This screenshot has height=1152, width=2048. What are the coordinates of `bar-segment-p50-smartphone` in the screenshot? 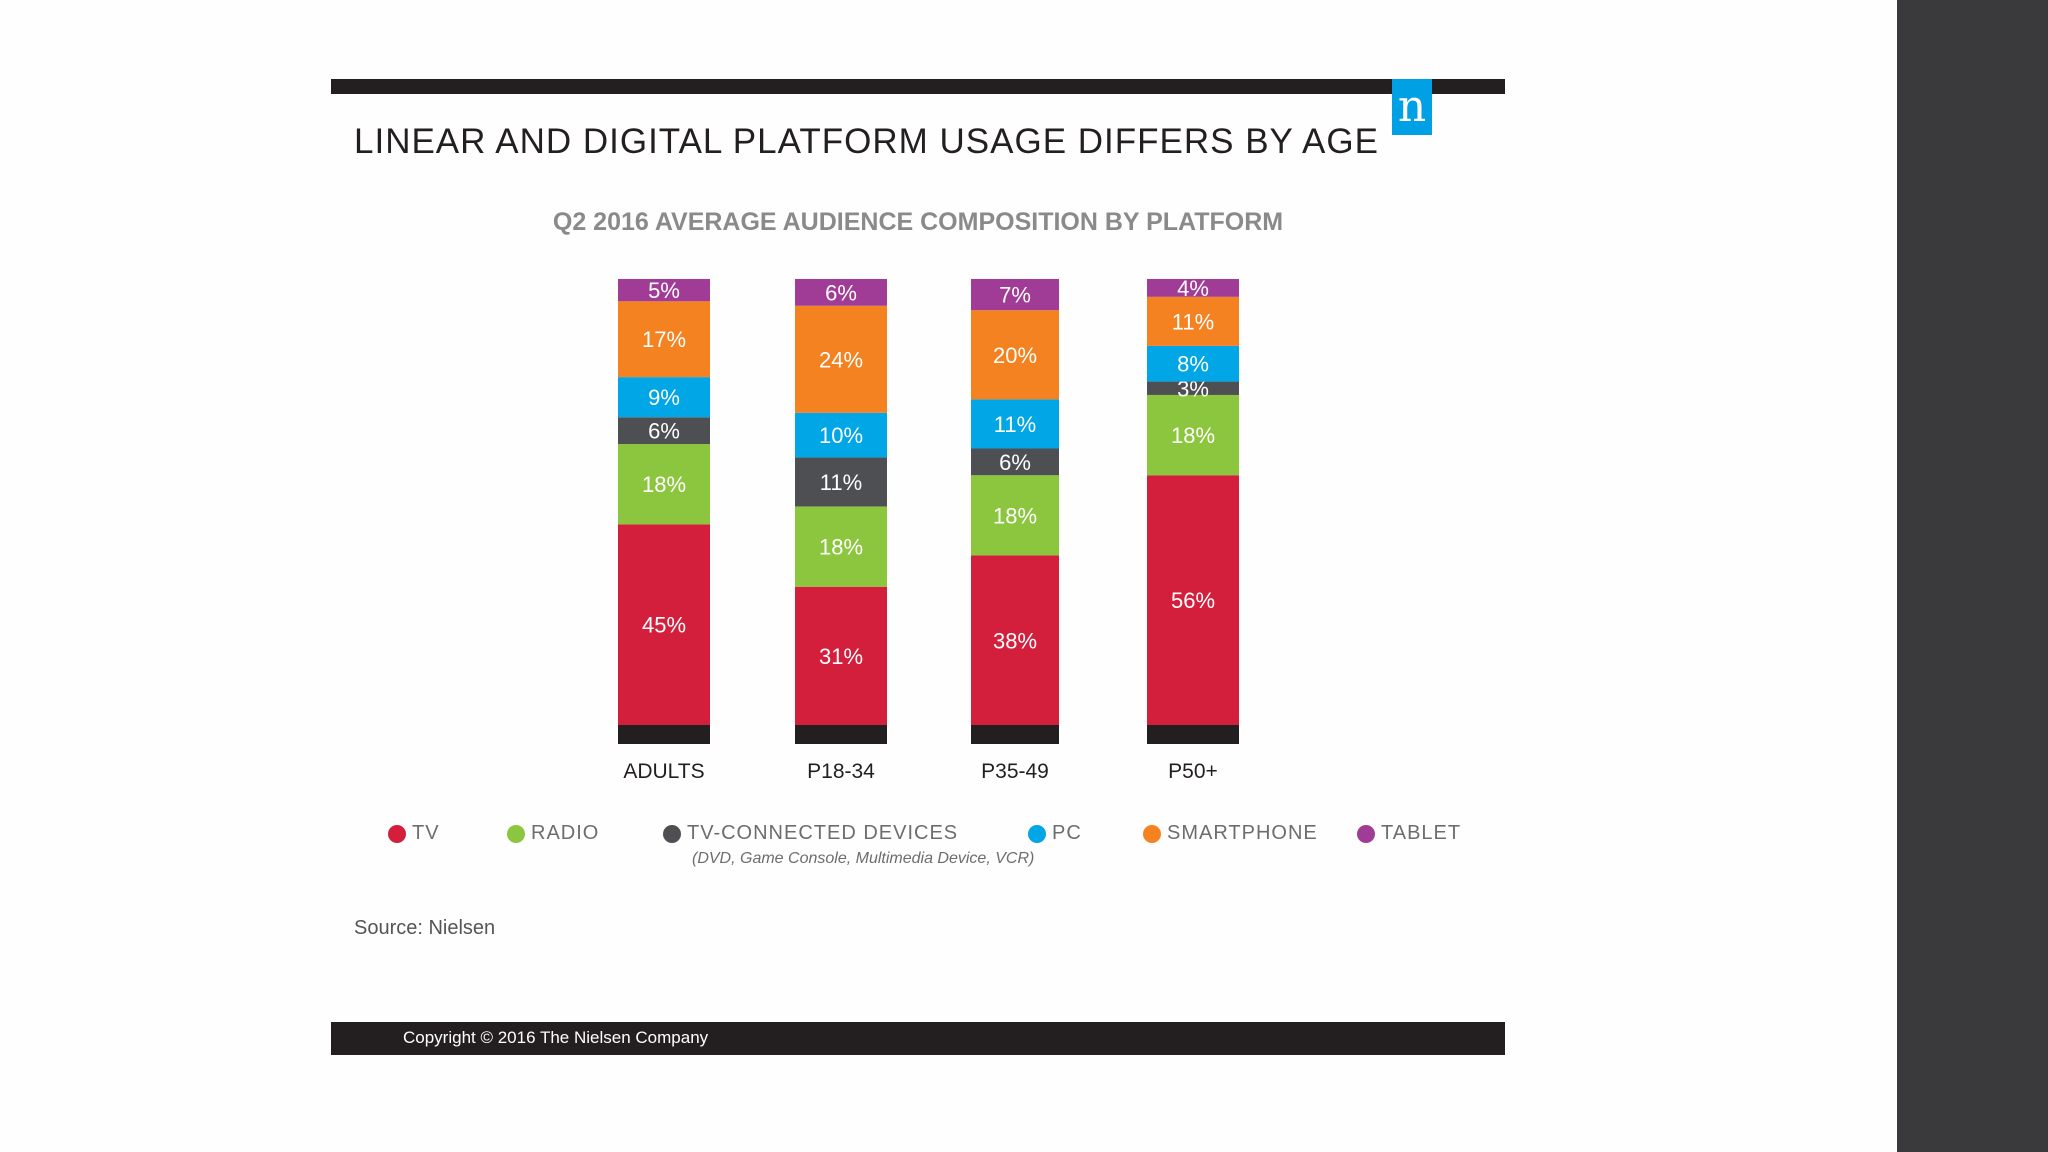 It's located at (1193, 321).